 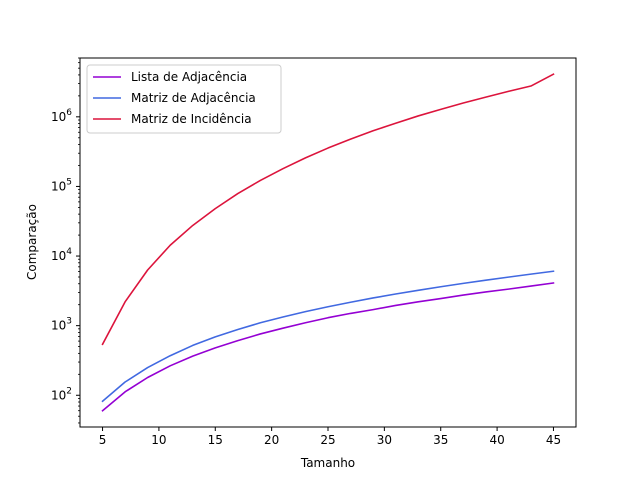 I want to click on x-tick-label: 5, so click(x=103, y=440).